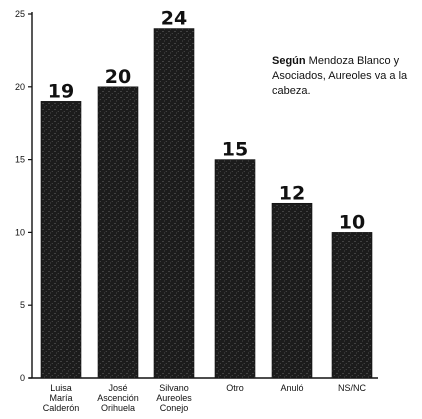  Describe the element at coordinates (118, 77) in the screenshot. I see `value-label: 20` at that location.